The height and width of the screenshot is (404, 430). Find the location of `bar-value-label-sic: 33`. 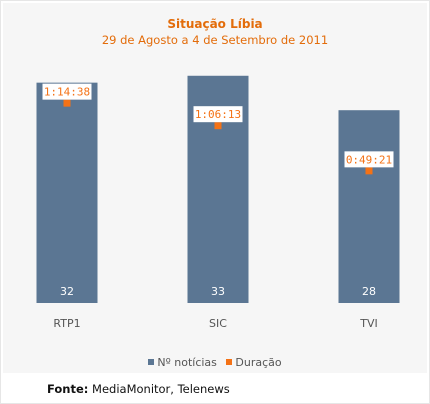

bar-value-label-sic: 33 is located at coordinates (218, 291).